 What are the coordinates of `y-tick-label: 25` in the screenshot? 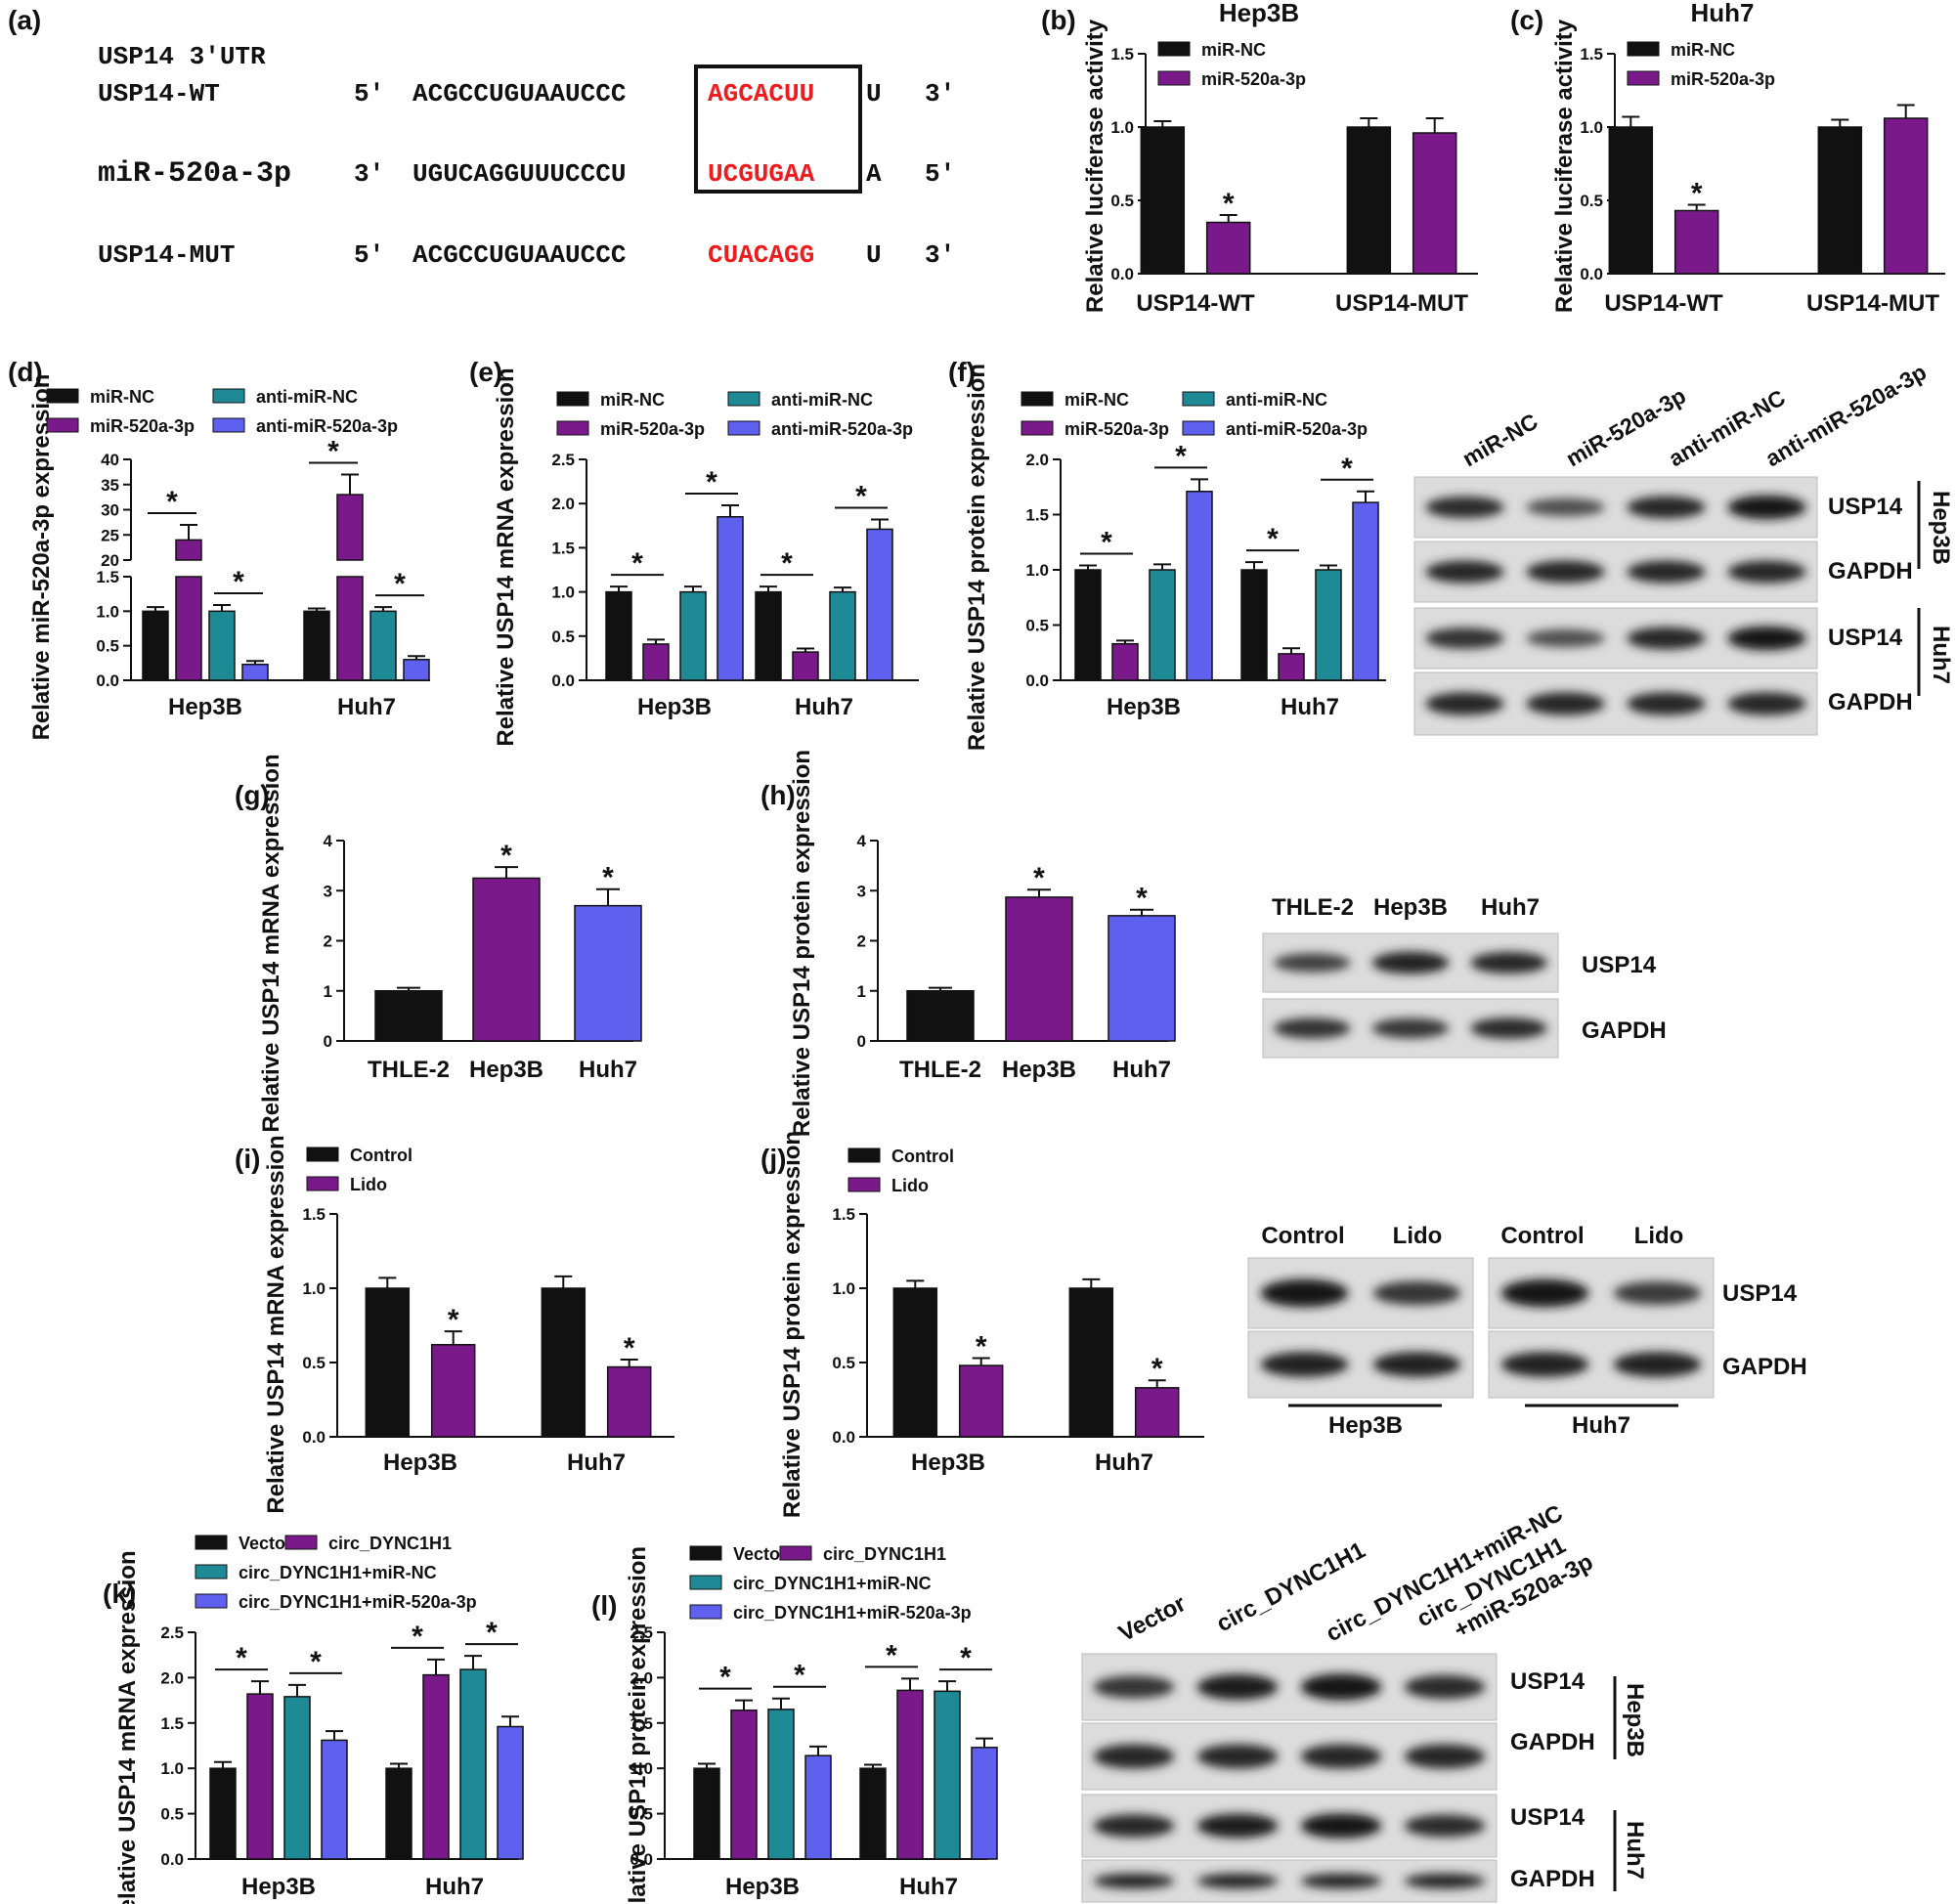 It's located at (110, 535).